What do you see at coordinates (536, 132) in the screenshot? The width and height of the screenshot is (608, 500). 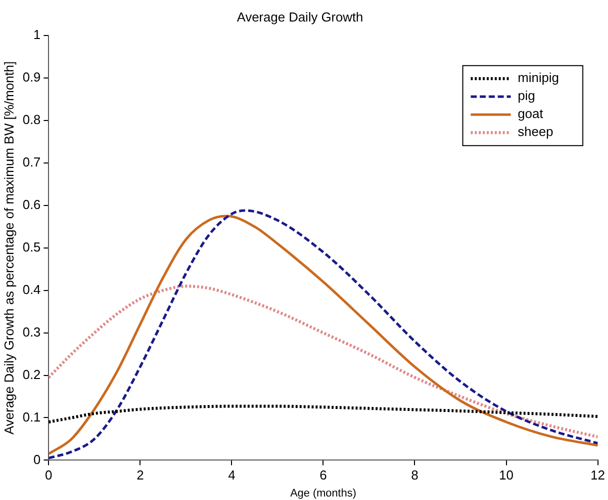 I see `legend-label: sheep` at bounding box center [536, 132].